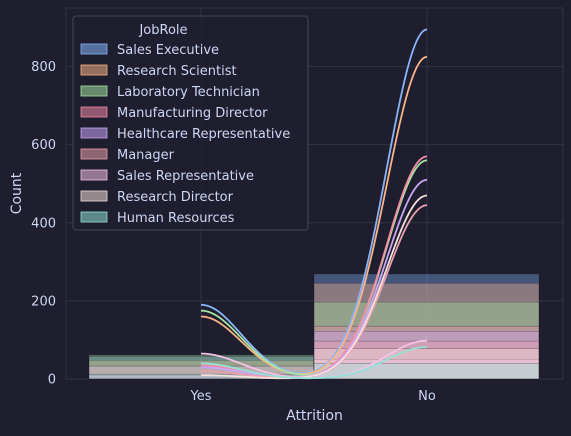 The height and width of the screenshot is (436, 571). Describe the element at coordinates (185, 176) in the screenshot. I see `legend-label: Sales Representative` at that location.